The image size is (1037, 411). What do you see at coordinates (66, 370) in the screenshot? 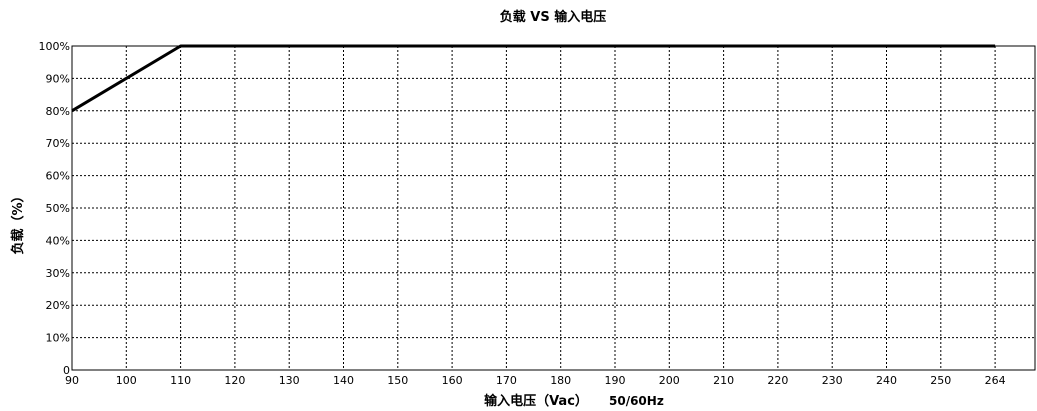
I see `y-tick-label: 0` at bounding box center [66, 370].